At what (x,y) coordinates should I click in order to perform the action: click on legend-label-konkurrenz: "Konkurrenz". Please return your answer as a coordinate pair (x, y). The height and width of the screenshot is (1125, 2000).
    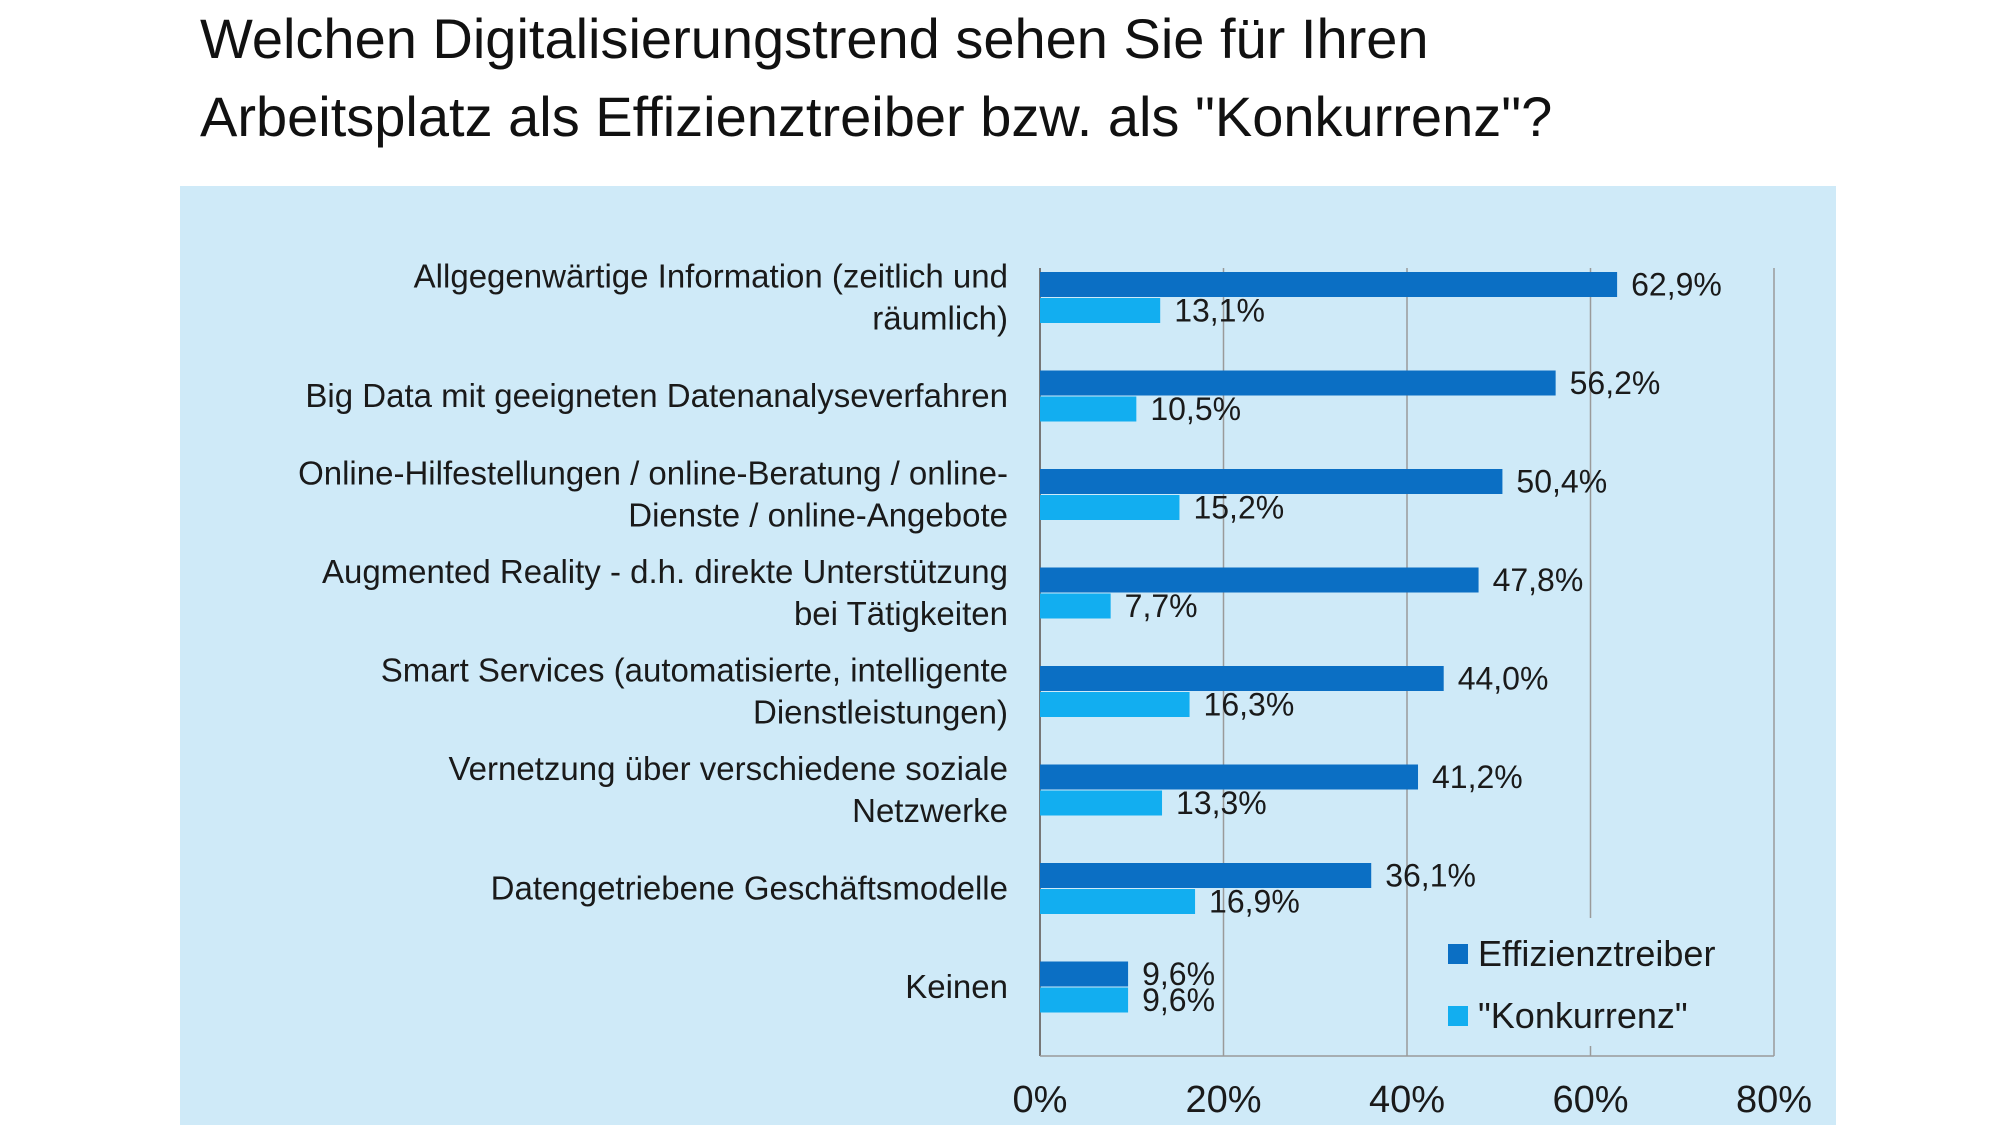
    Looking at the image, I should click on (1583, 1015).